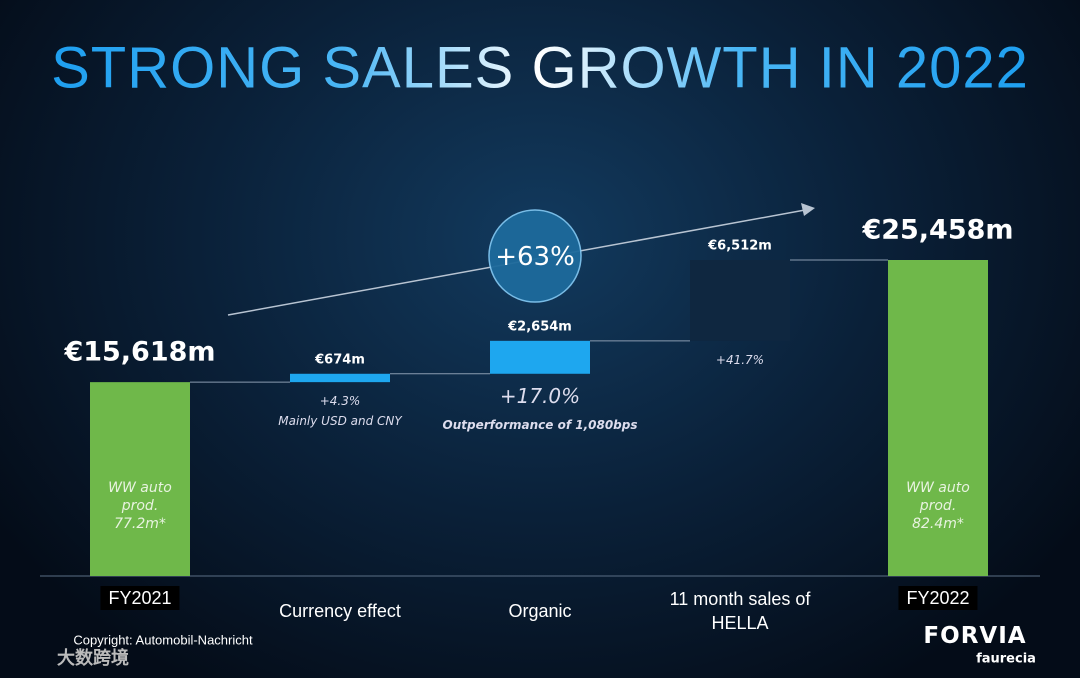  I want to click on copyright: Copyright: Automobil-Nachricht, so click(163, 640).